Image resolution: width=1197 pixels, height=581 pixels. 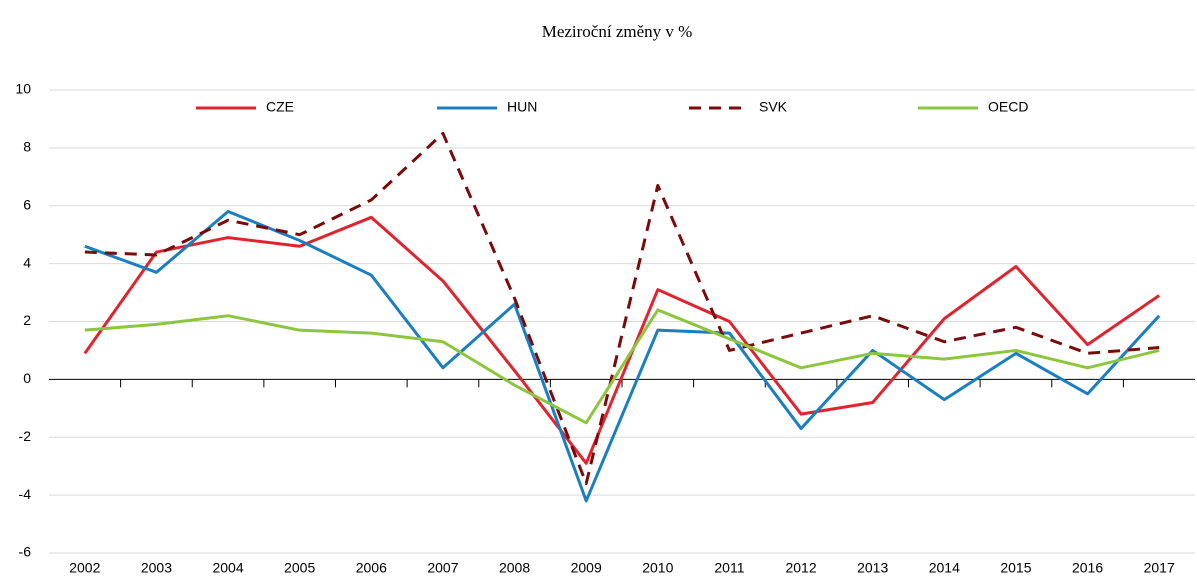 What do you see at coordinates (1015, 568) in the screenshot?
I see `x-tick-label: 2015` at bounding box center [1015, 568].